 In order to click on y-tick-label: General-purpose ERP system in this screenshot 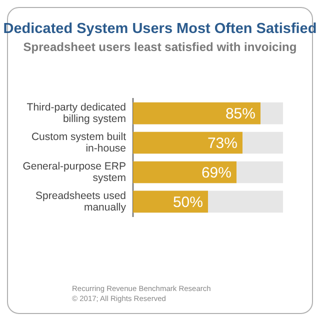, I will do `click(74, 172)`.